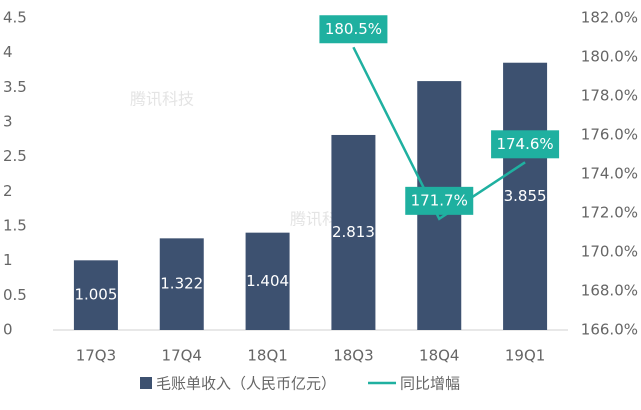  Describe the element at coordinates (609, 213) in the screenshot. I see `y2-tick-label: 172.0%` at that location.